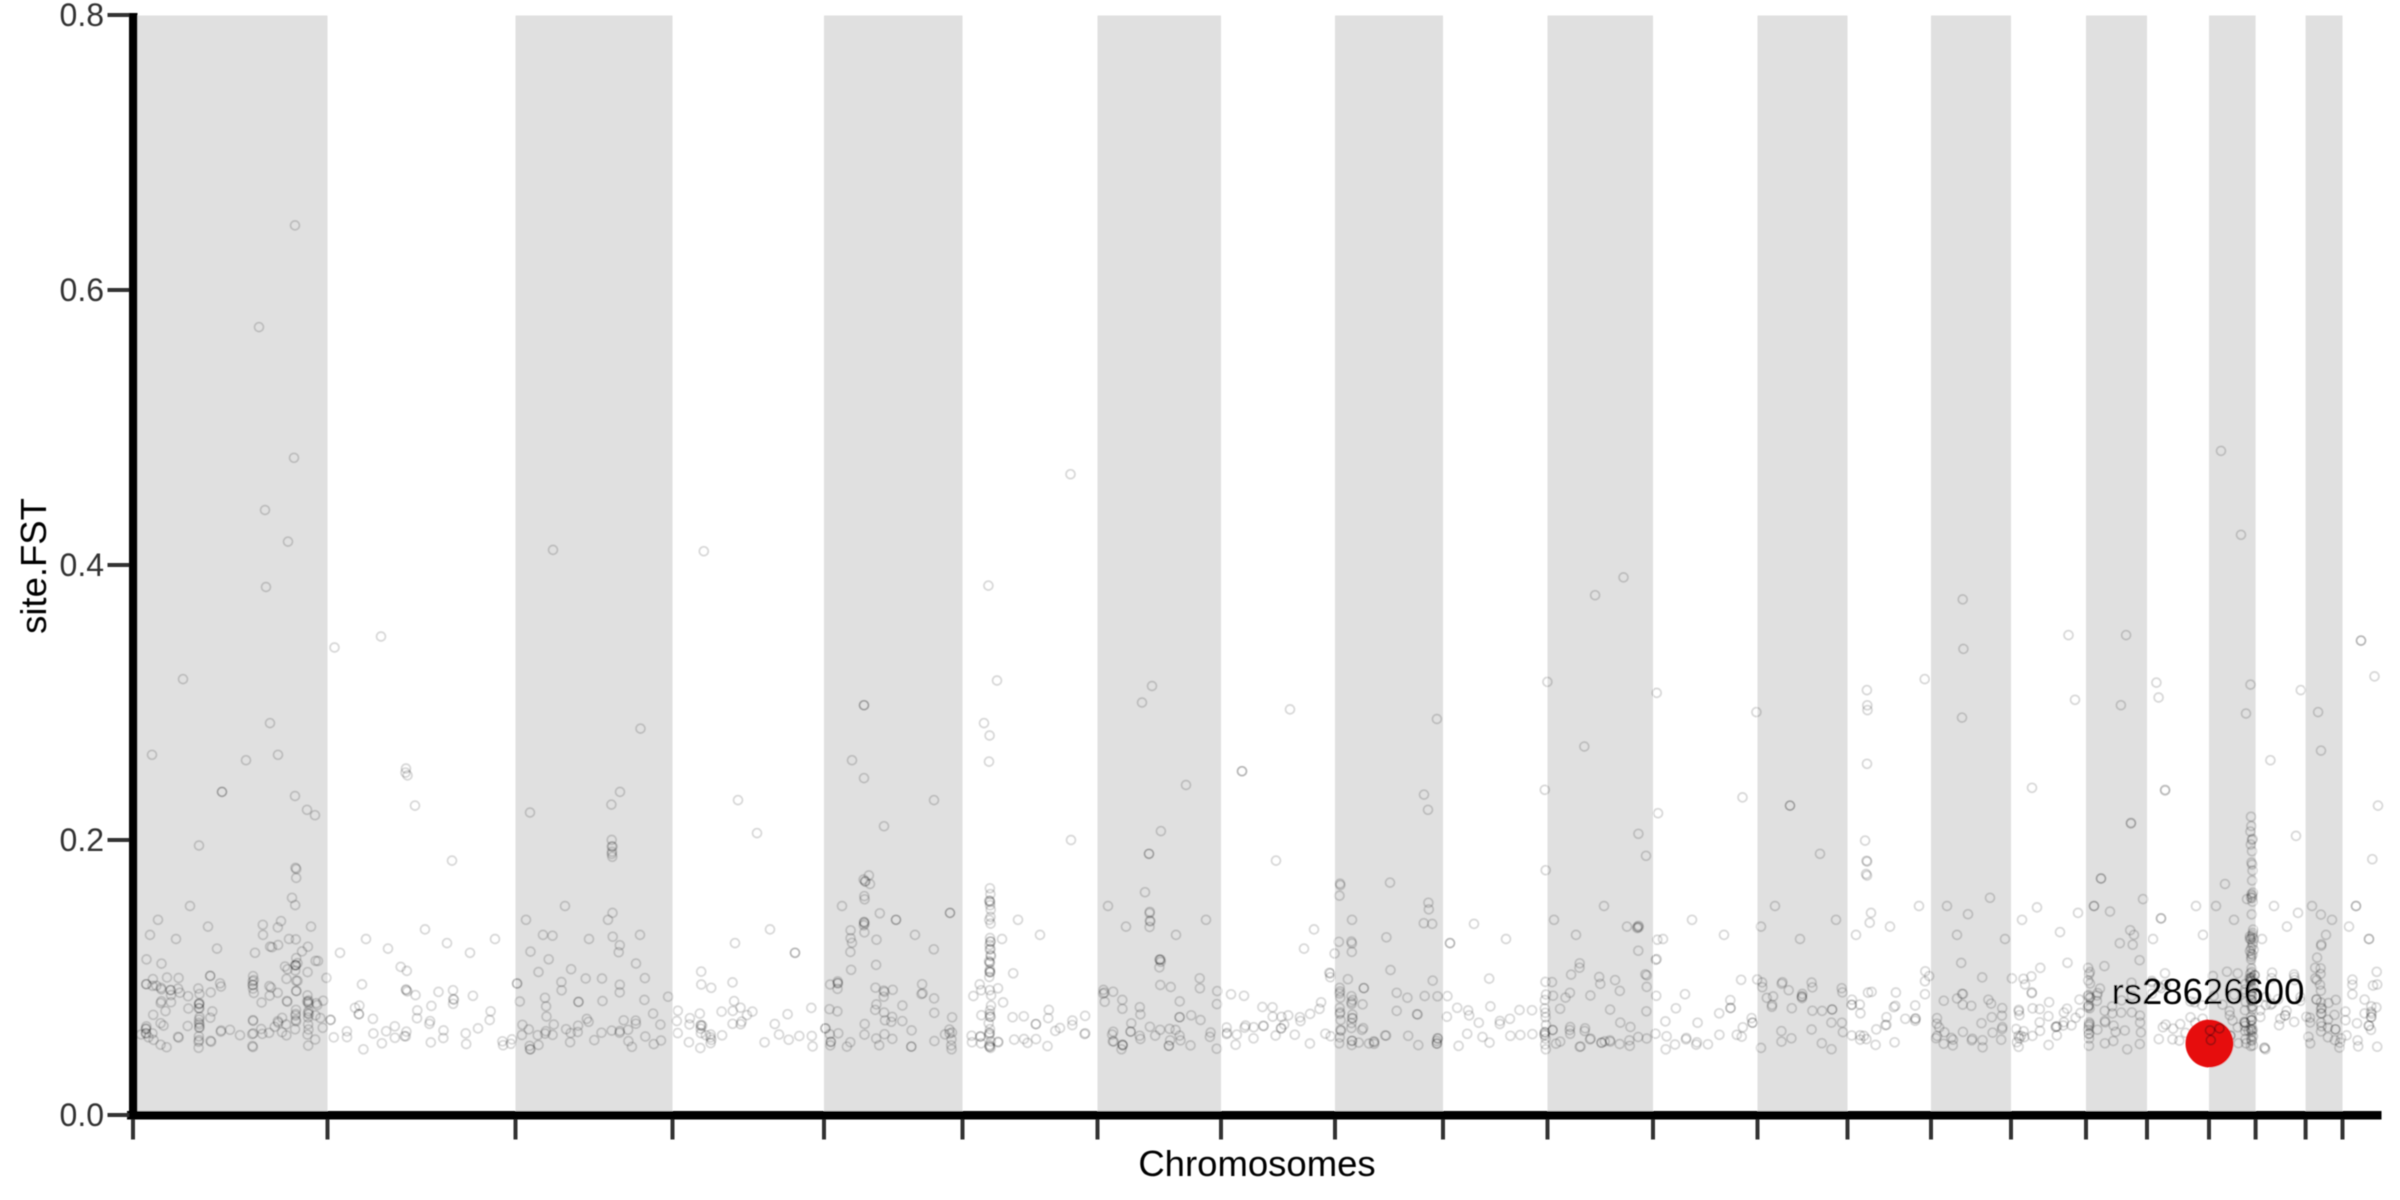 The width and height of the screenshot is (2400, 1200). What do you see at coordinates (33, 566) in the screenshot?
I see `svg-text: site.FST` at bounding box center [33, 566].